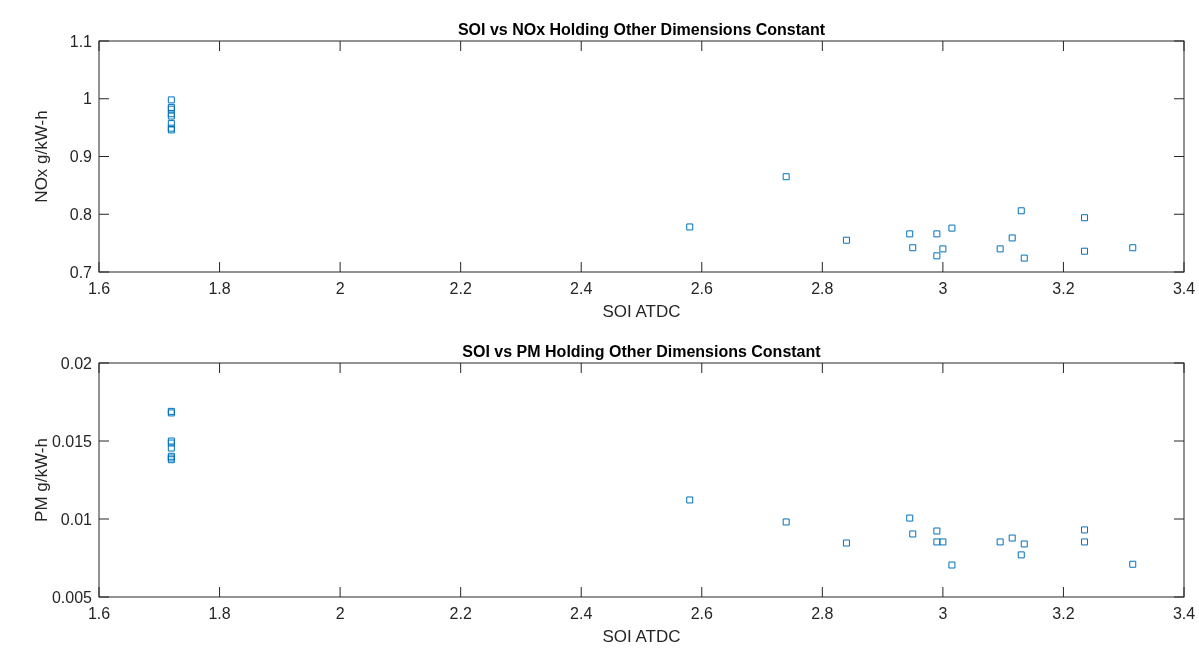  What do you see at coordinates (72, 441) in the screenshot?
I see `y-tick-label: 0.015` at bounding box center [72, 441].